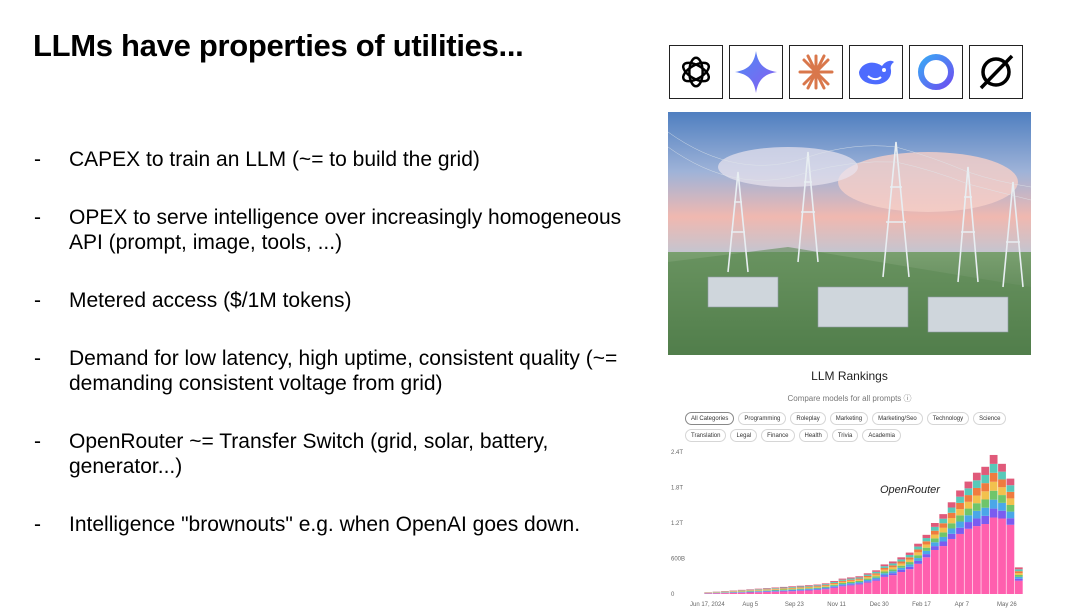 This screenshot has height=609, width=1080. What do you see at coordinates (762, 418) in the screenshot?
I see `chip-programming: Programming` at bounding box center [762, 418].